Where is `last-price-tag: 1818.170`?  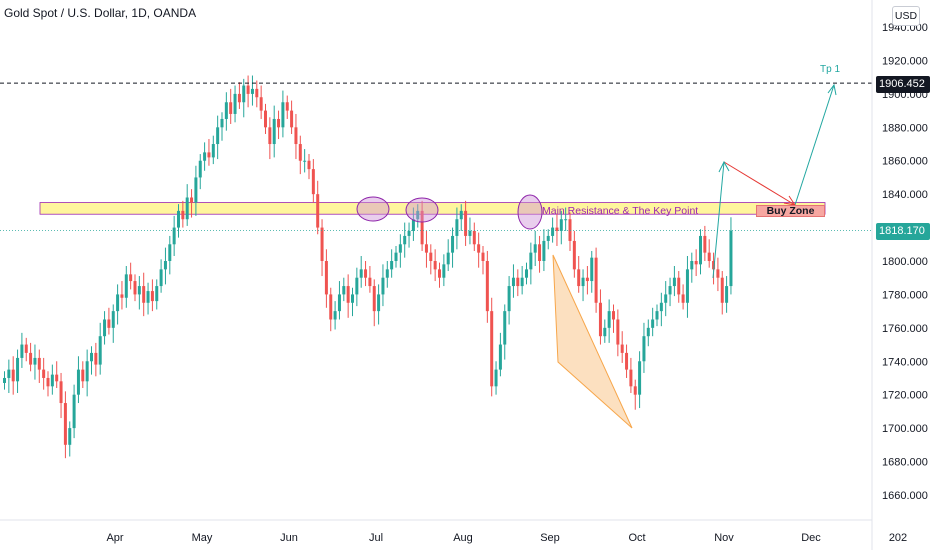 last-price-tag: 1818.170 is located at coordinates (903, 231).